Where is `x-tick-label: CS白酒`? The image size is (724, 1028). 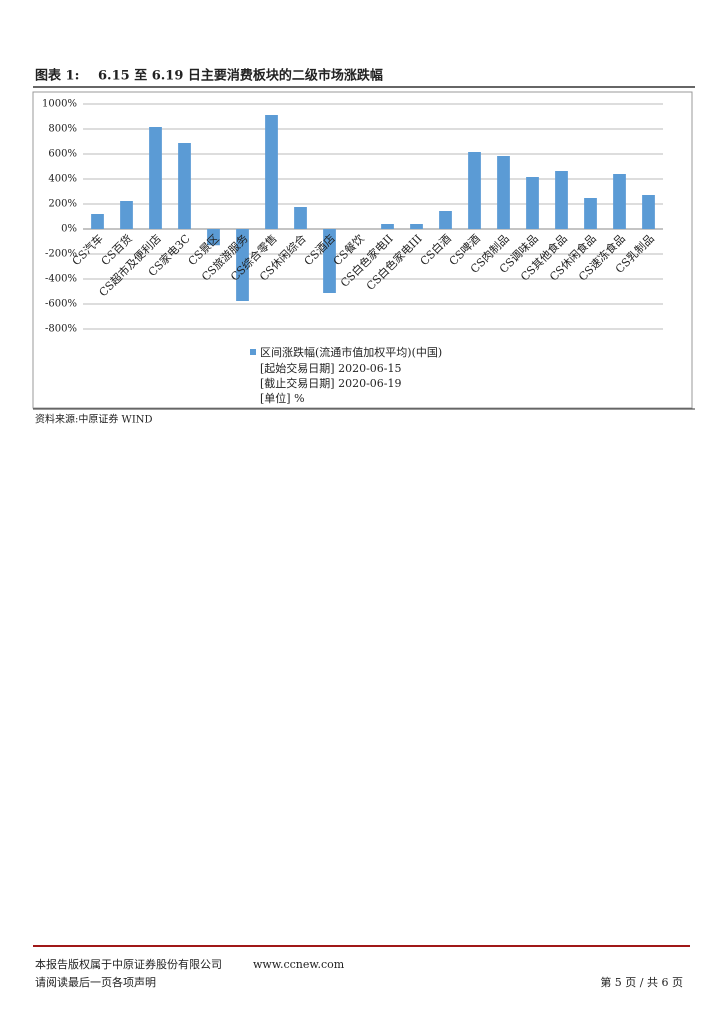 x-tick-label: CS白酒 is located at coordinates (435, 249).